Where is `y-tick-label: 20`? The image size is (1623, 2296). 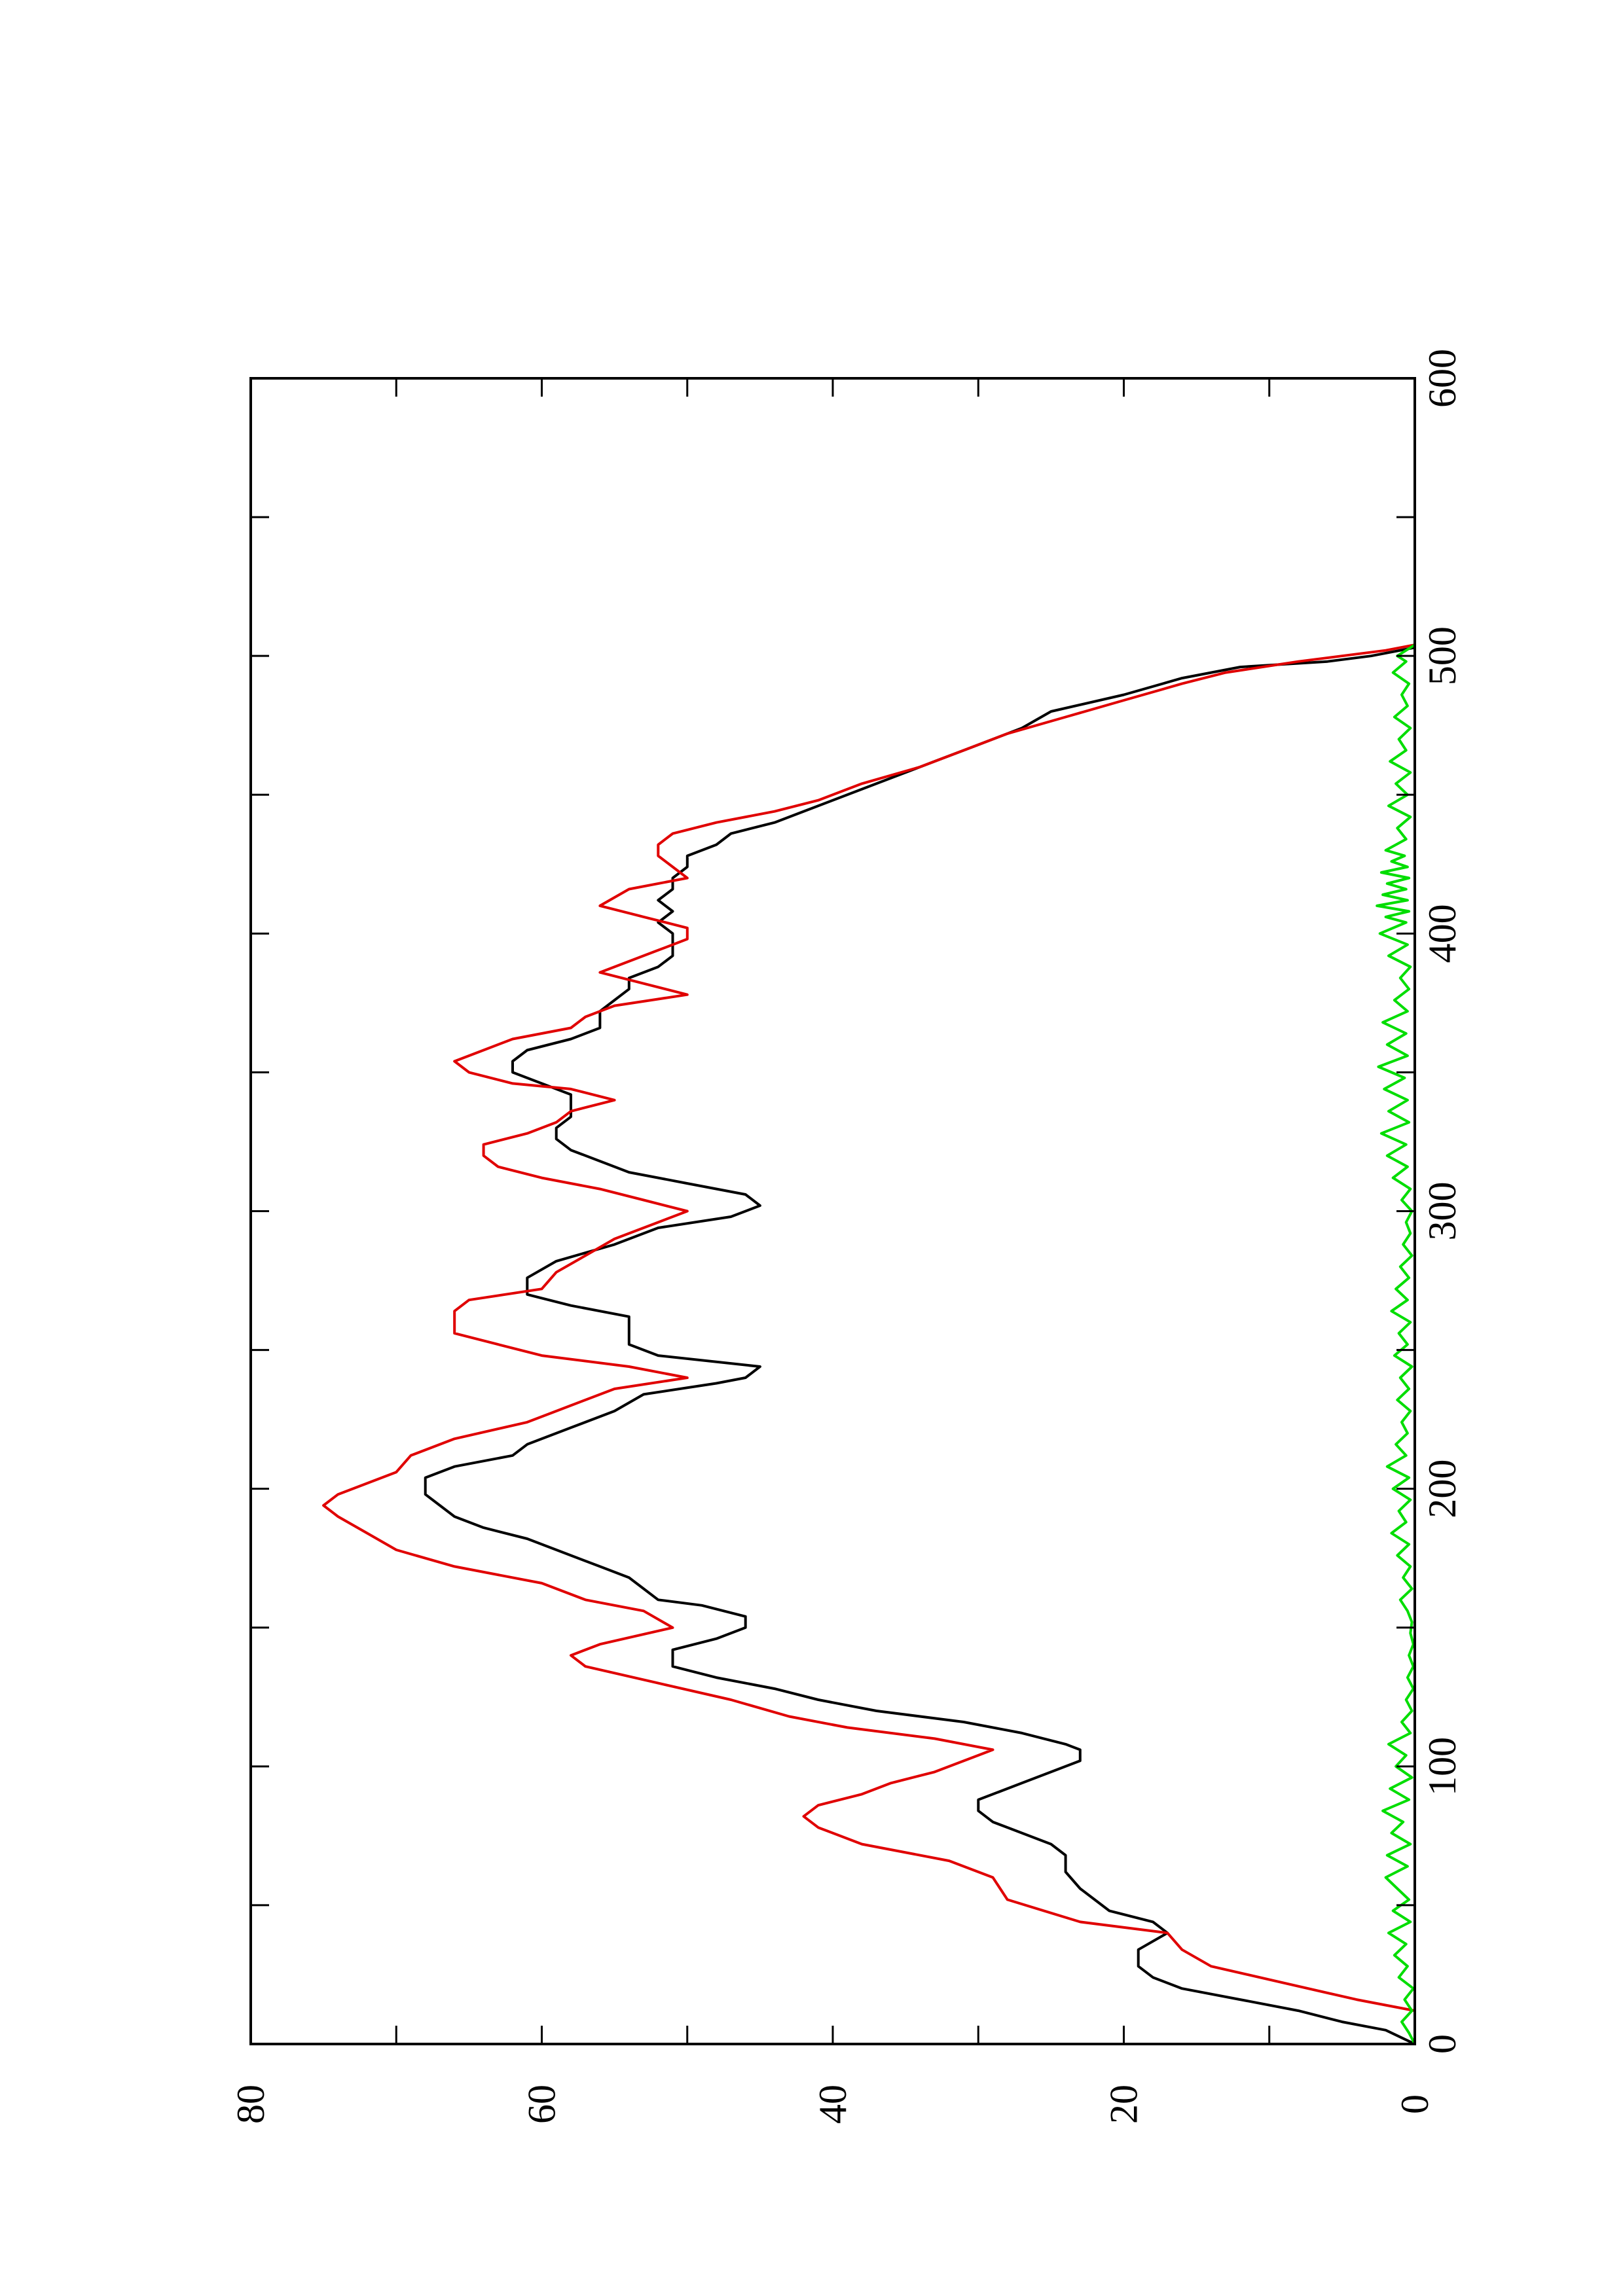
y-tick-label: 20 is located at coordinates (1124, 2104).